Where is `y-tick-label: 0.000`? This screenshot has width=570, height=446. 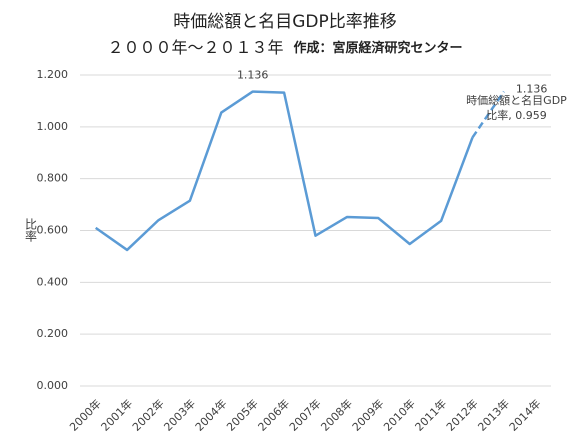 y-tick-label: 0.000 is located at coordinates (53, 385).